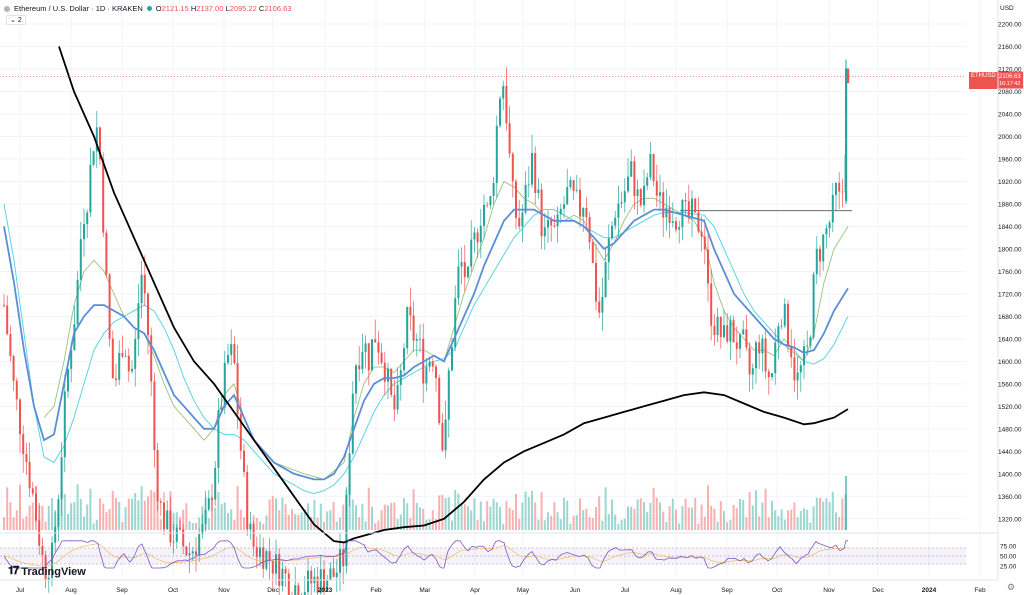 Image resolution: width=1024 pixels, height=595 pixels. I want to click on last-price-countdown: 16:17:42, so click(1009, 84).